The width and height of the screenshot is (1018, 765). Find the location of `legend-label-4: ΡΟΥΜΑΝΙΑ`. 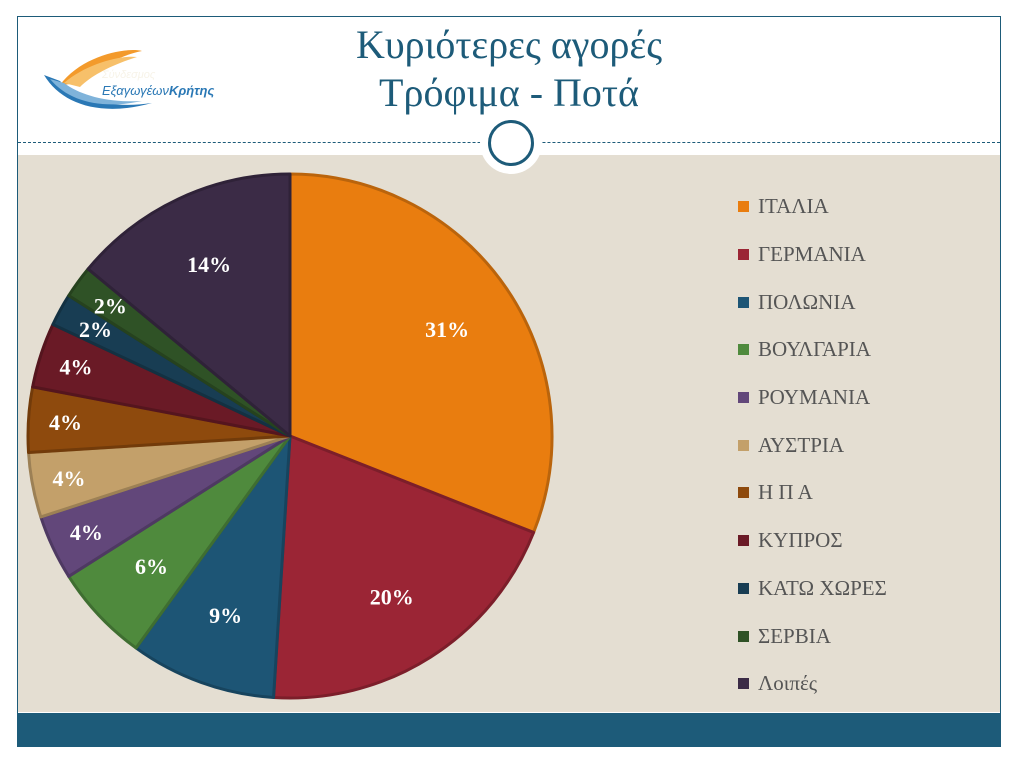

legend-label-4: ΡΟΥΜΑΝΙΑ is located at coordinates (814, 397).